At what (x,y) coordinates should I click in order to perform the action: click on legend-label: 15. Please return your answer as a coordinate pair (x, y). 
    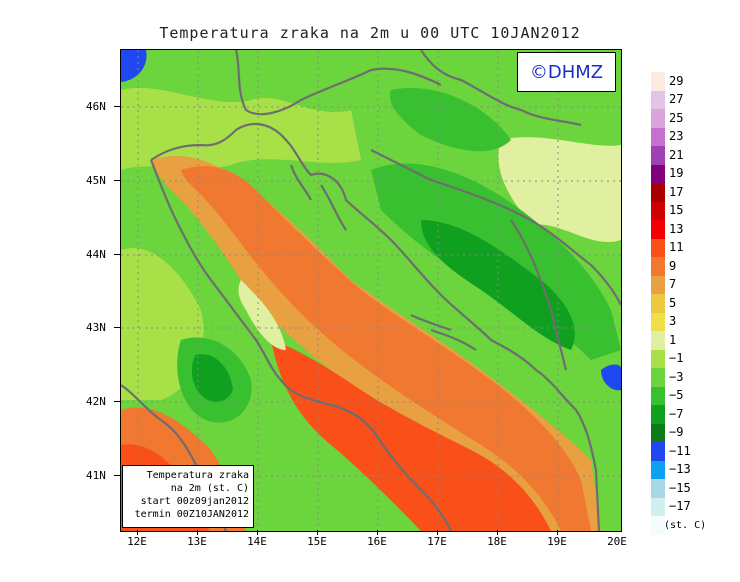
    Looking at the image, I should click on (676, 210).